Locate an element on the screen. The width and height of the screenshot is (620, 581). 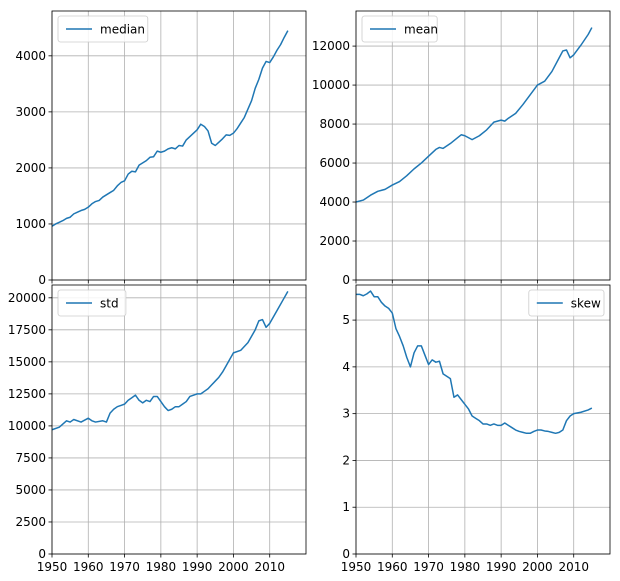
y-tick-label: 3 is located at coordinates (346, 414).